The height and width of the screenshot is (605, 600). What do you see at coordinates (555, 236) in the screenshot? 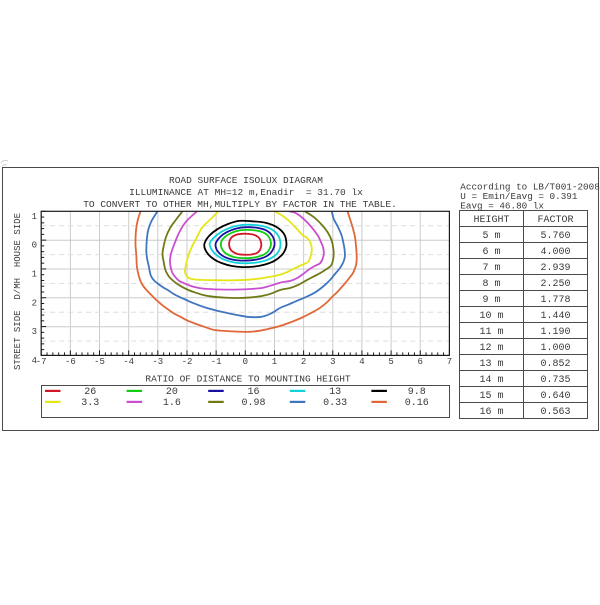
I see `svg-text: 5.760` at bounding box center [555, 236].